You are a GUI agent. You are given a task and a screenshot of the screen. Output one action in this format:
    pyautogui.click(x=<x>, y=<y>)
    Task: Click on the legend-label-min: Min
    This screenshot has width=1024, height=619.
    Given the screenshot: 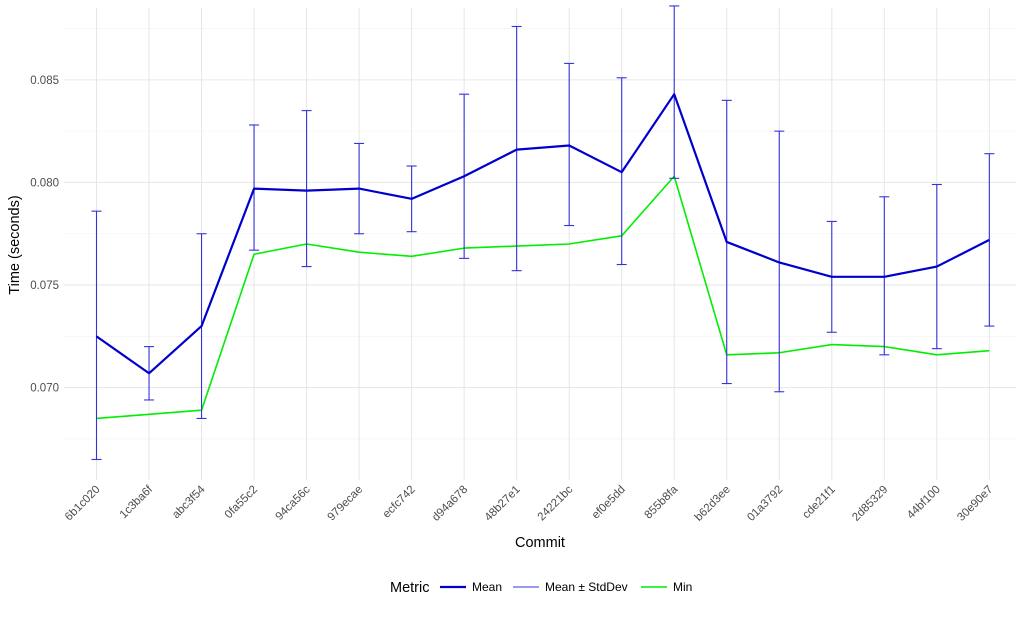 What is the action you would take?
    pyautogui.click(x=682, y=587)
    